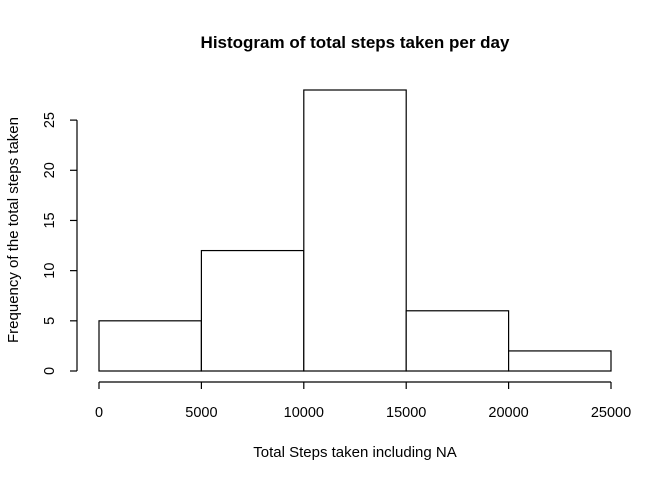 Image resolution: width=672 pixels, height=485 pixels. Describe the element at coordinates (363, 401) in the screenshot. I see `x-axis: 0 5000 10000 15000 20000 25000` at that location.